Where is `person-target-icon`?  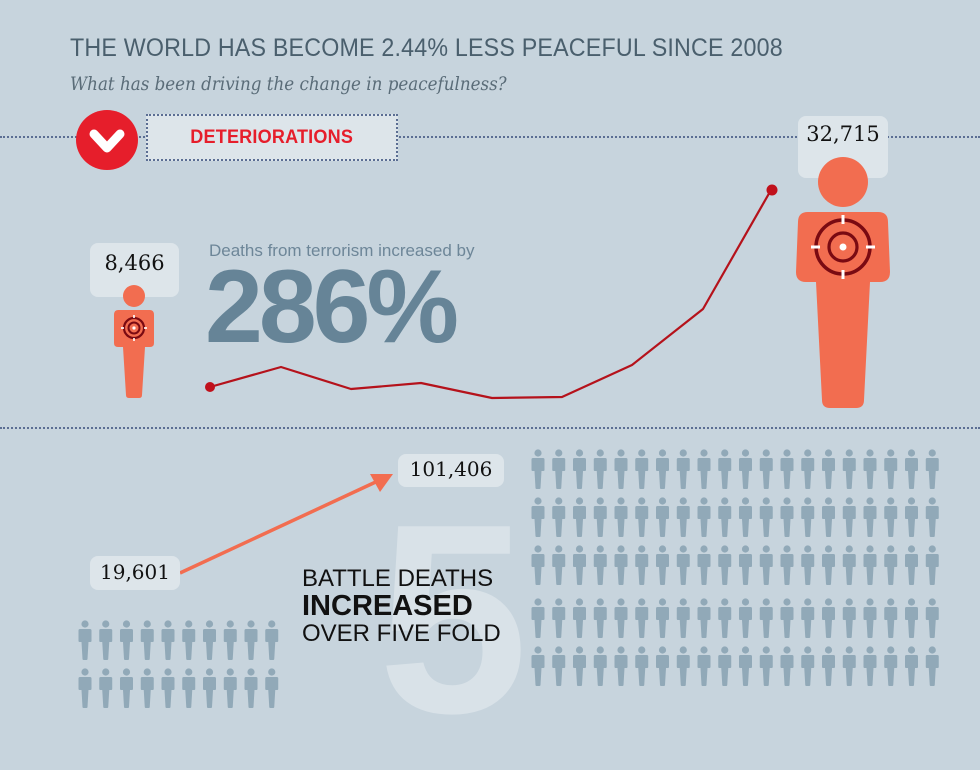 person-target-icon is located at coordinates (134, 341).